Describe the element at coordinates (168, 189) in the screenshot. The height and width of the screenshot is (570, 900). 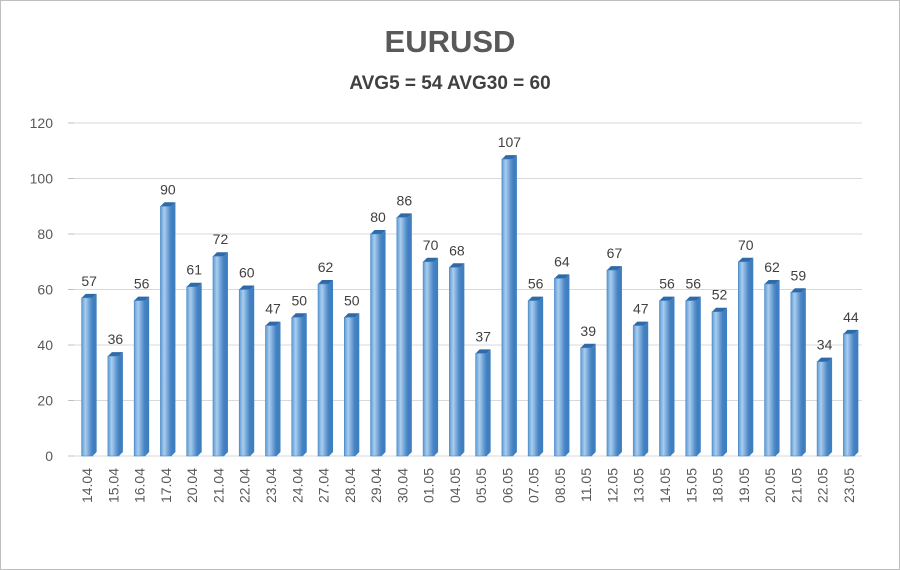
I see `data-label: 90` at that location.